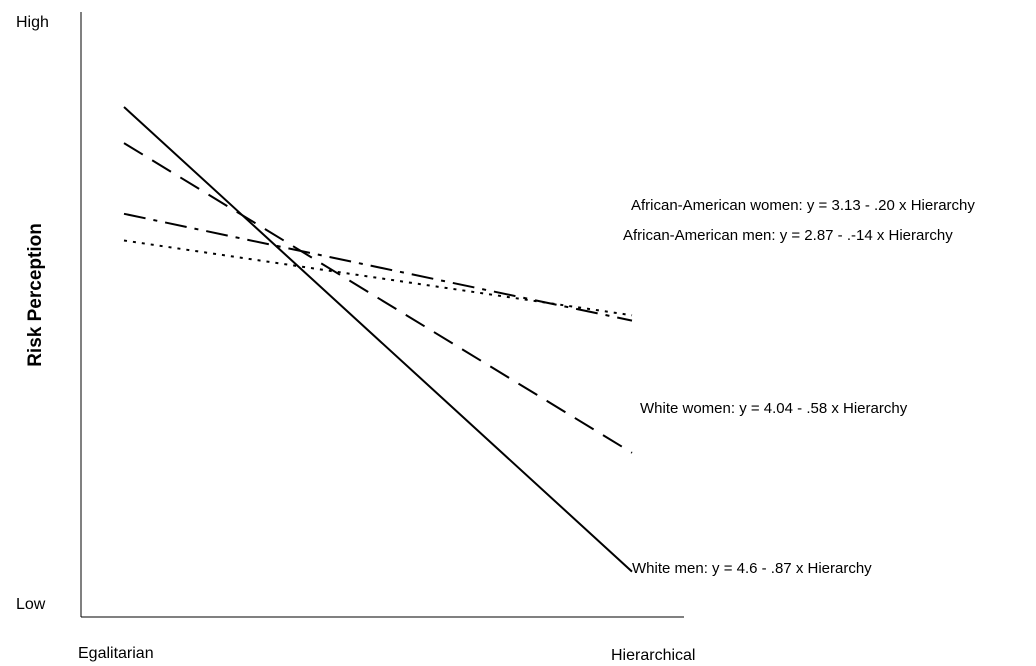  What do you see at coordinates (378, 267) in the screenshot?
I see `series-line-african-american-women` at bounding box center [378, 267].